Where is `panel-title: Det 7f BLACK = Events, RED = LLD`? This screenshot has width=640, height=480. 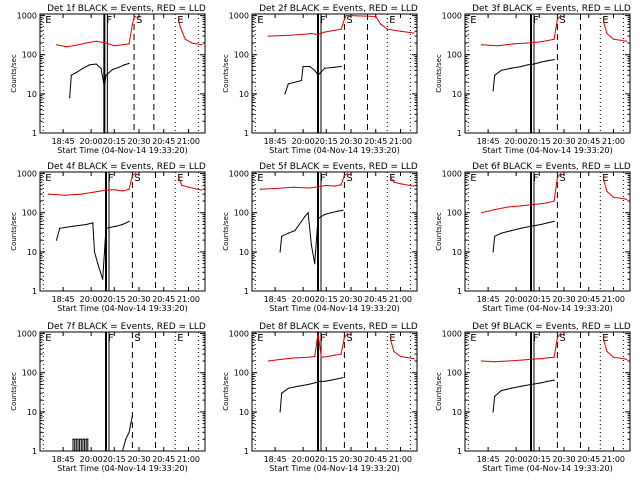
panel-title: Det 7f BLACK = Events, RED = LLD is located at coordinates (126, 327).